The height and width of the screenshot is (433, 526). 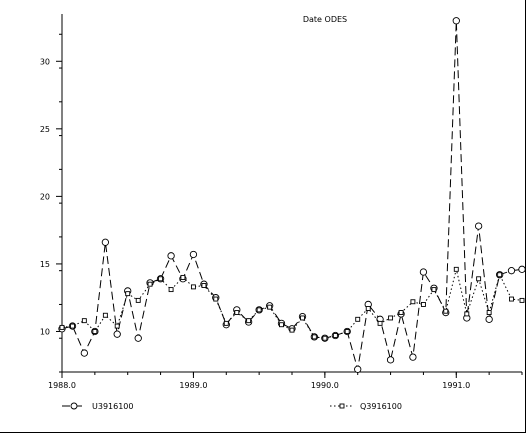 What do you see at coordinates (456, 385) in the screenshot?
I see `x-tick-label: 1991.0` at bounding box center [456, 385].